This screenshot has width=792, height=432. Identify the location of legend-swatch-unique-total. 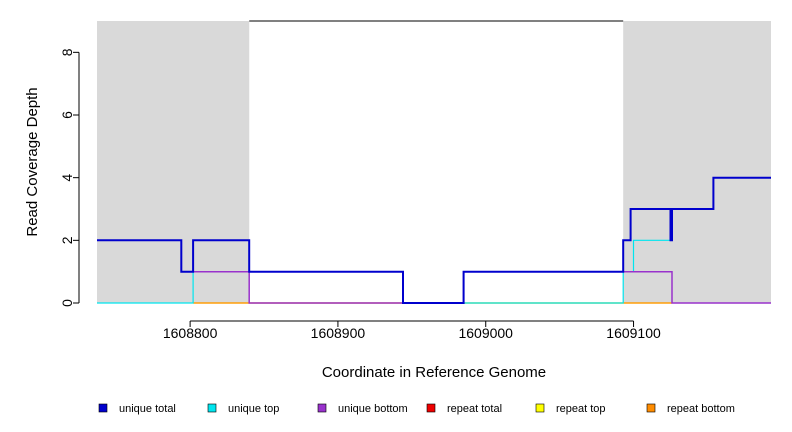
(103, 408).